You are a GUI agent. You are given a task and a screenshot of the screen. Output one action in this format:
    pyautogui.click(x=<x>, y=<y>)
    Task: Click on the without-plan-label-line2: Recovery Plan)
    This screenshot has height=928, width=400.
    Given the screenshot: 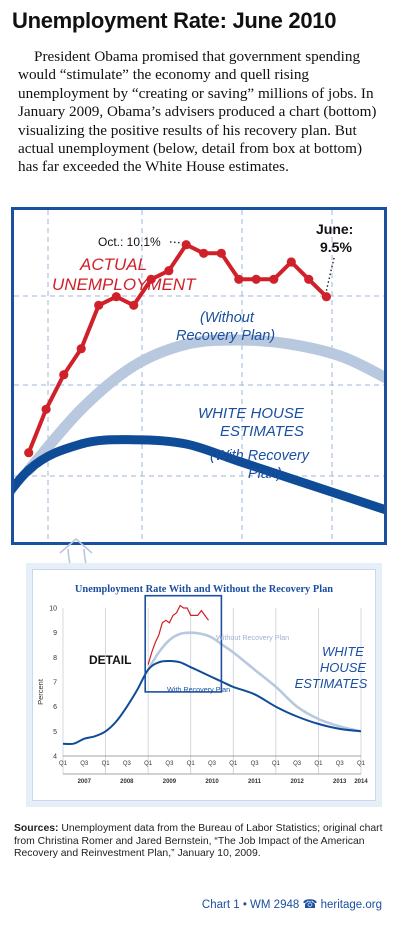 What is the action you would take?
    pyautogui.click(x=225, y=336)
    